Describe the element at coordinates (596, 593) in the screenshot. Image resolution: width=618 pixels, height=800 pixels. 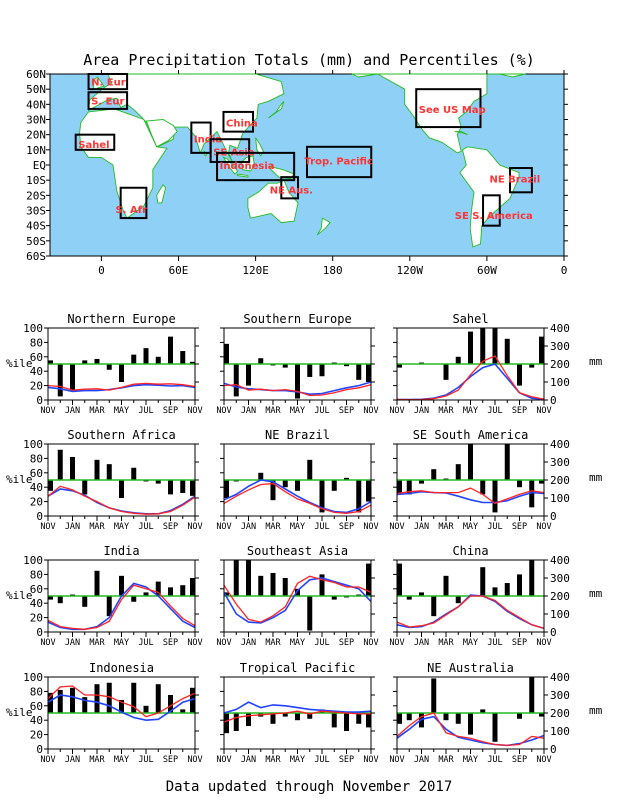
I see `mm-axis-label: mm` at that location.